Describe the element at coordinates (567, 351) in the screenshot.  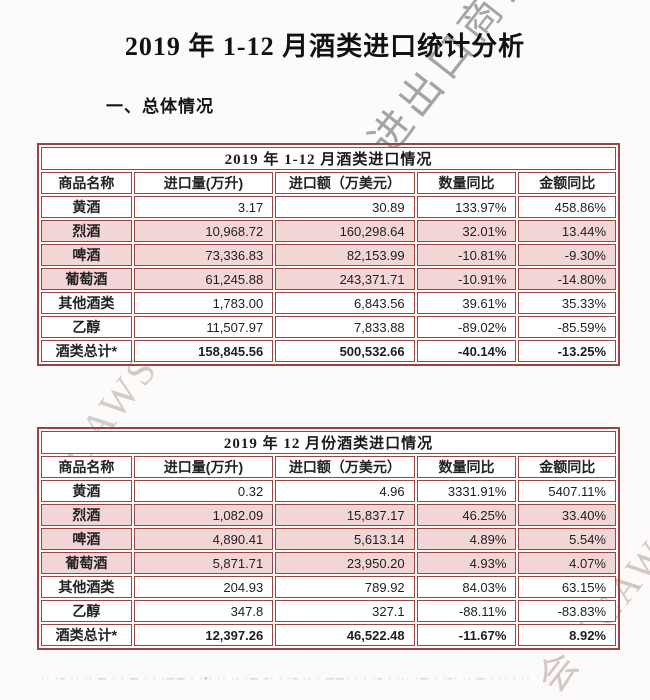
I see `amount-yoy-cell: -13.25%` at that location.